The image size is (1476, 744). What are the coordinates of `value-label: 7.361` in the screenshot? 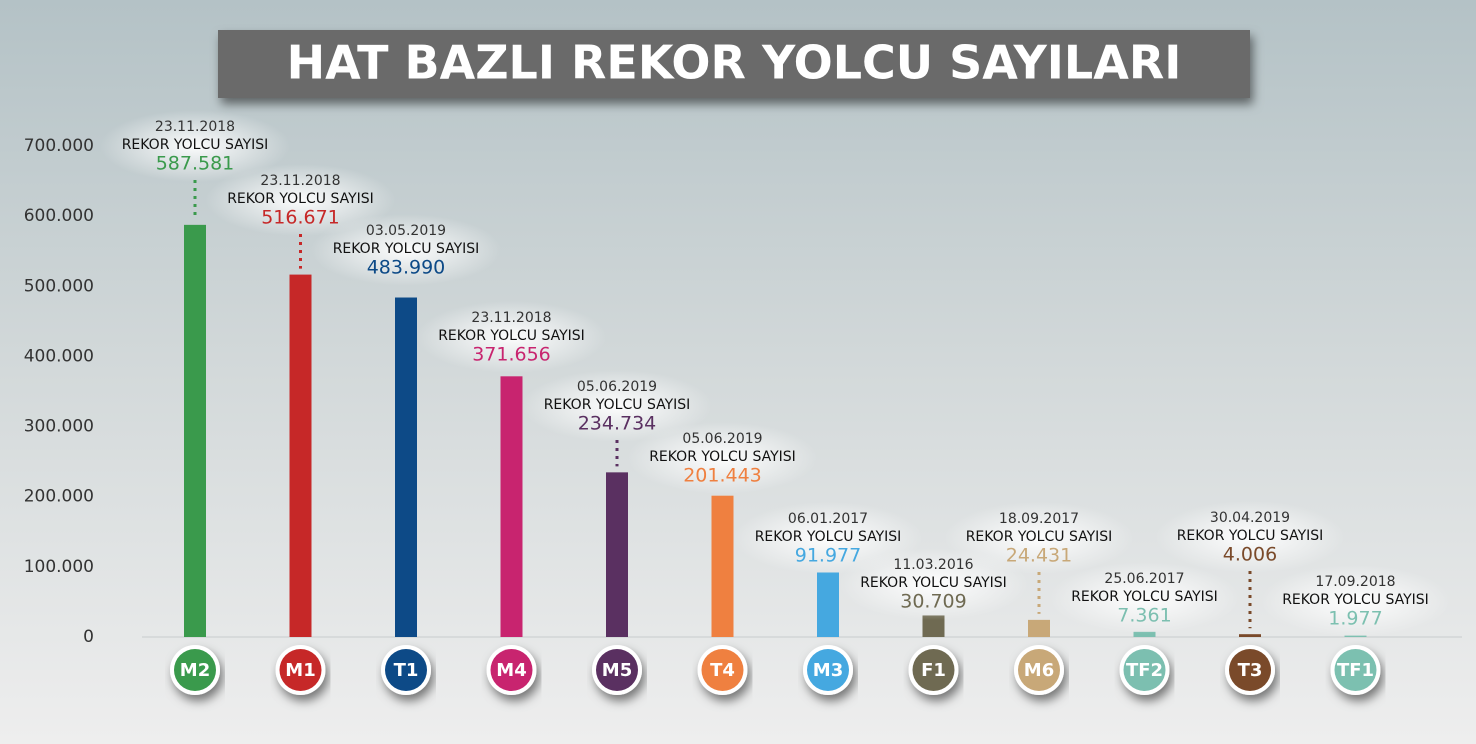 It's located at (1144, 616).